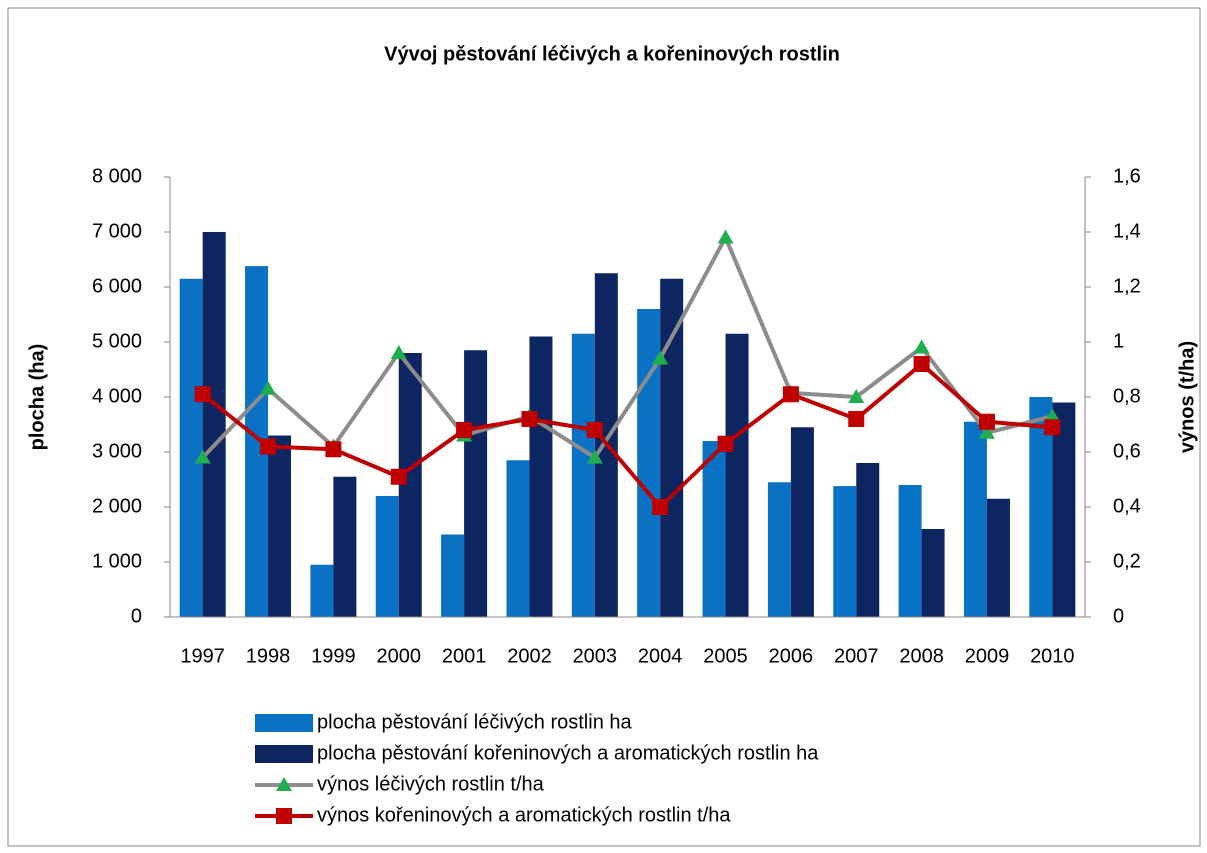  What do you see at coordinates (1127, 286) in the screenshot?
I see `y2-tick-label: 1,2` at bounding box center [1127, 286].